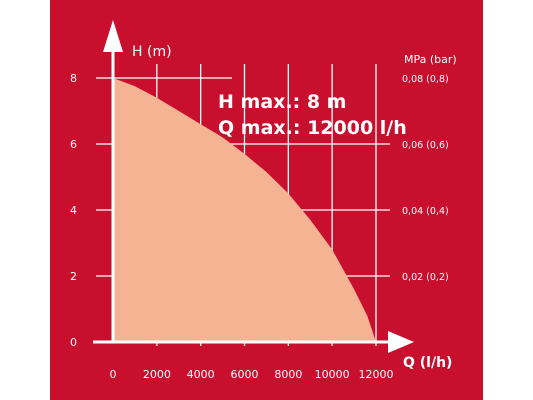  What do you see at coordinates (73, 144) in the screenshot?
I see `y-tick-label-3: 6` at bounding box center [73, 144].